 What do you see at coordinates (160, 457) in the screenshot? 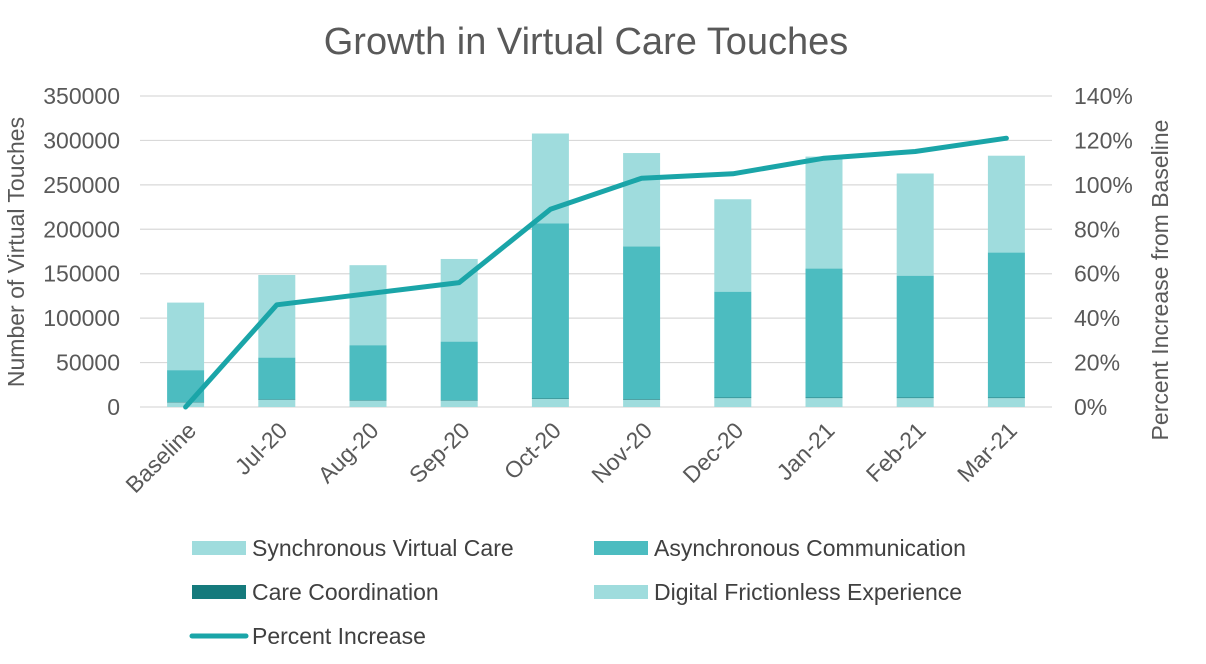
I see `x-tick-label: Baseline` at bounding box center [160, 457].